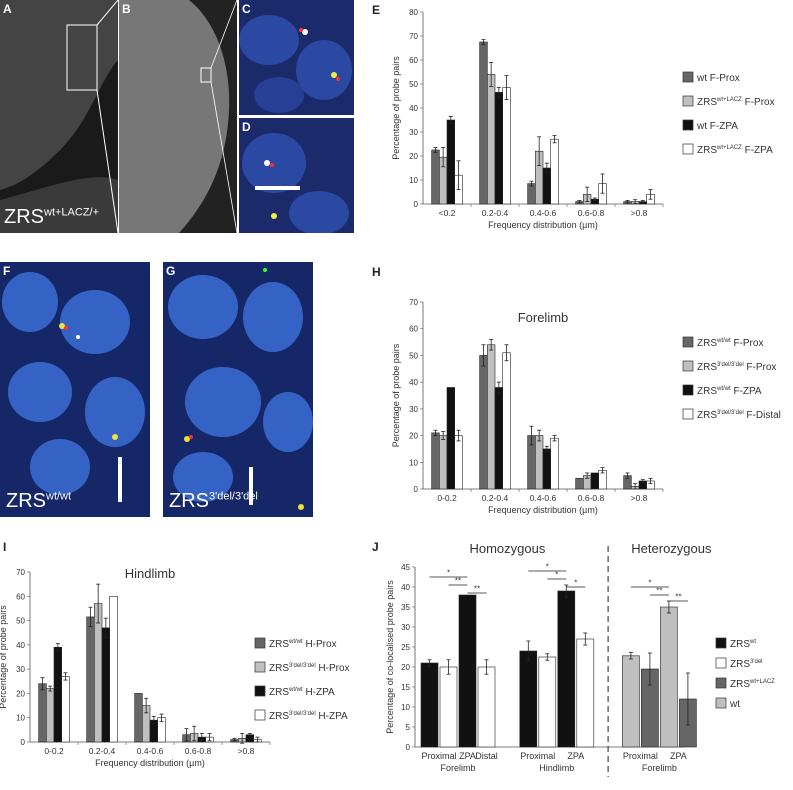  I want to click on legend-rest: H-Prox, so click(320, 644).